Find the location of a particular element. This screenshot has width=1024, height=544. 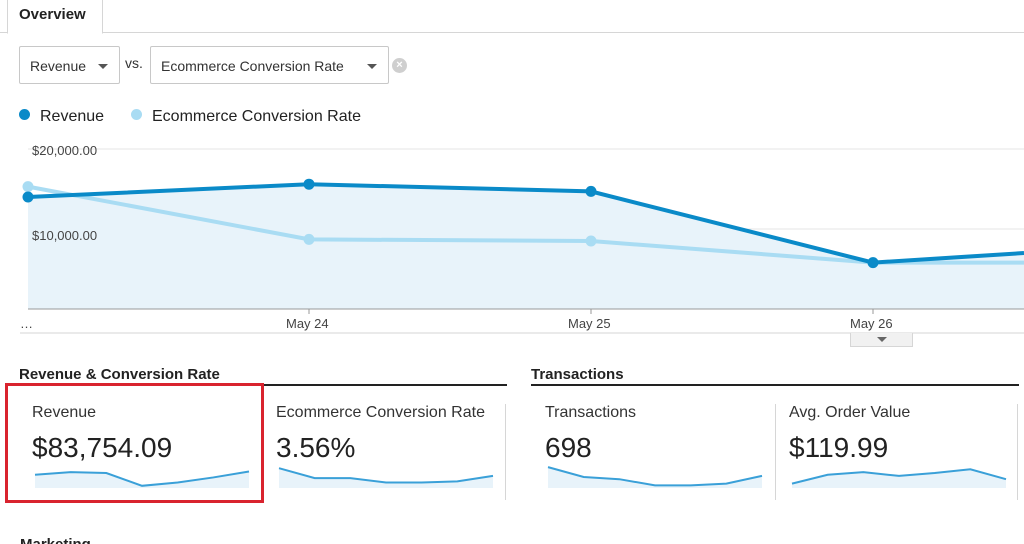

metric-value: $119.99 is located at coordinates (839, 447).